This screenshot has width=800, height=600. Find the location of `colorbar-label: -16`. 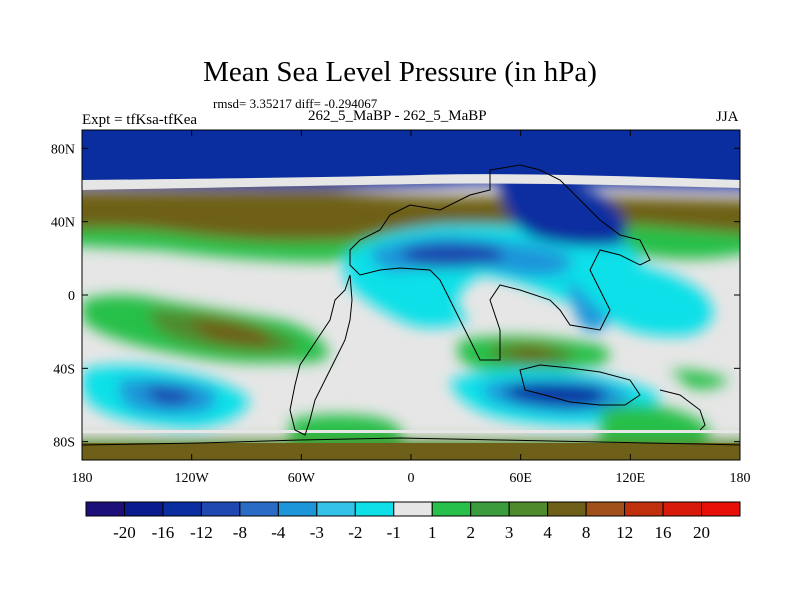

colorbar-label: -16 is located at coordinates (163, 532).